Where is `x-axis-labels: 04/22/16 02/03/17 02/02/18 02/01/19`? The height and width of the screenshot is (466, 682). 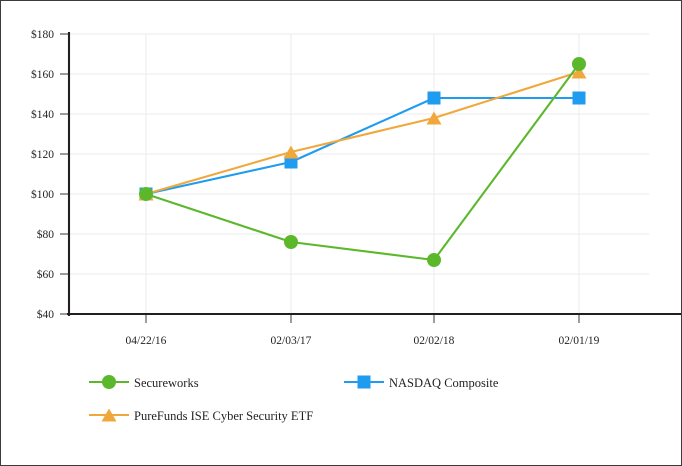
x-axis-labels: 04/22/16 02/03/17 02/02/18 02/01/19 is located at coordinates (363, 341).